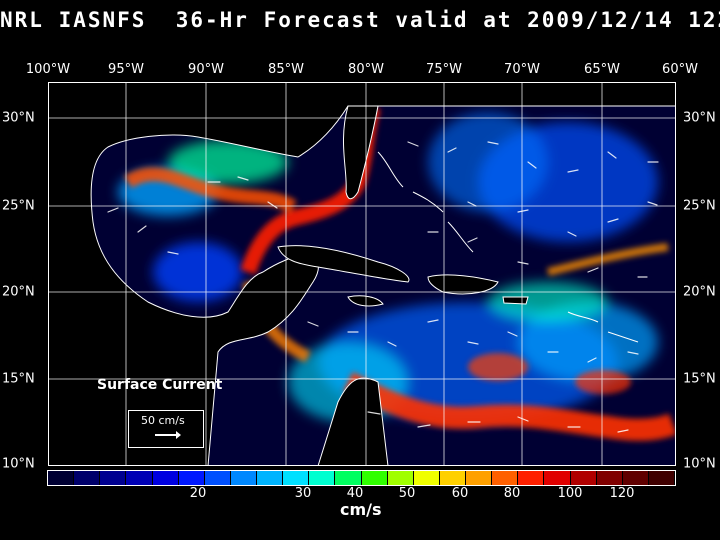 The width and height of the screenshot is (720, 540). Describe the element at coordinates (286, 69) in the screenshot. I see `lon-label-85w: 85°W` at that location.